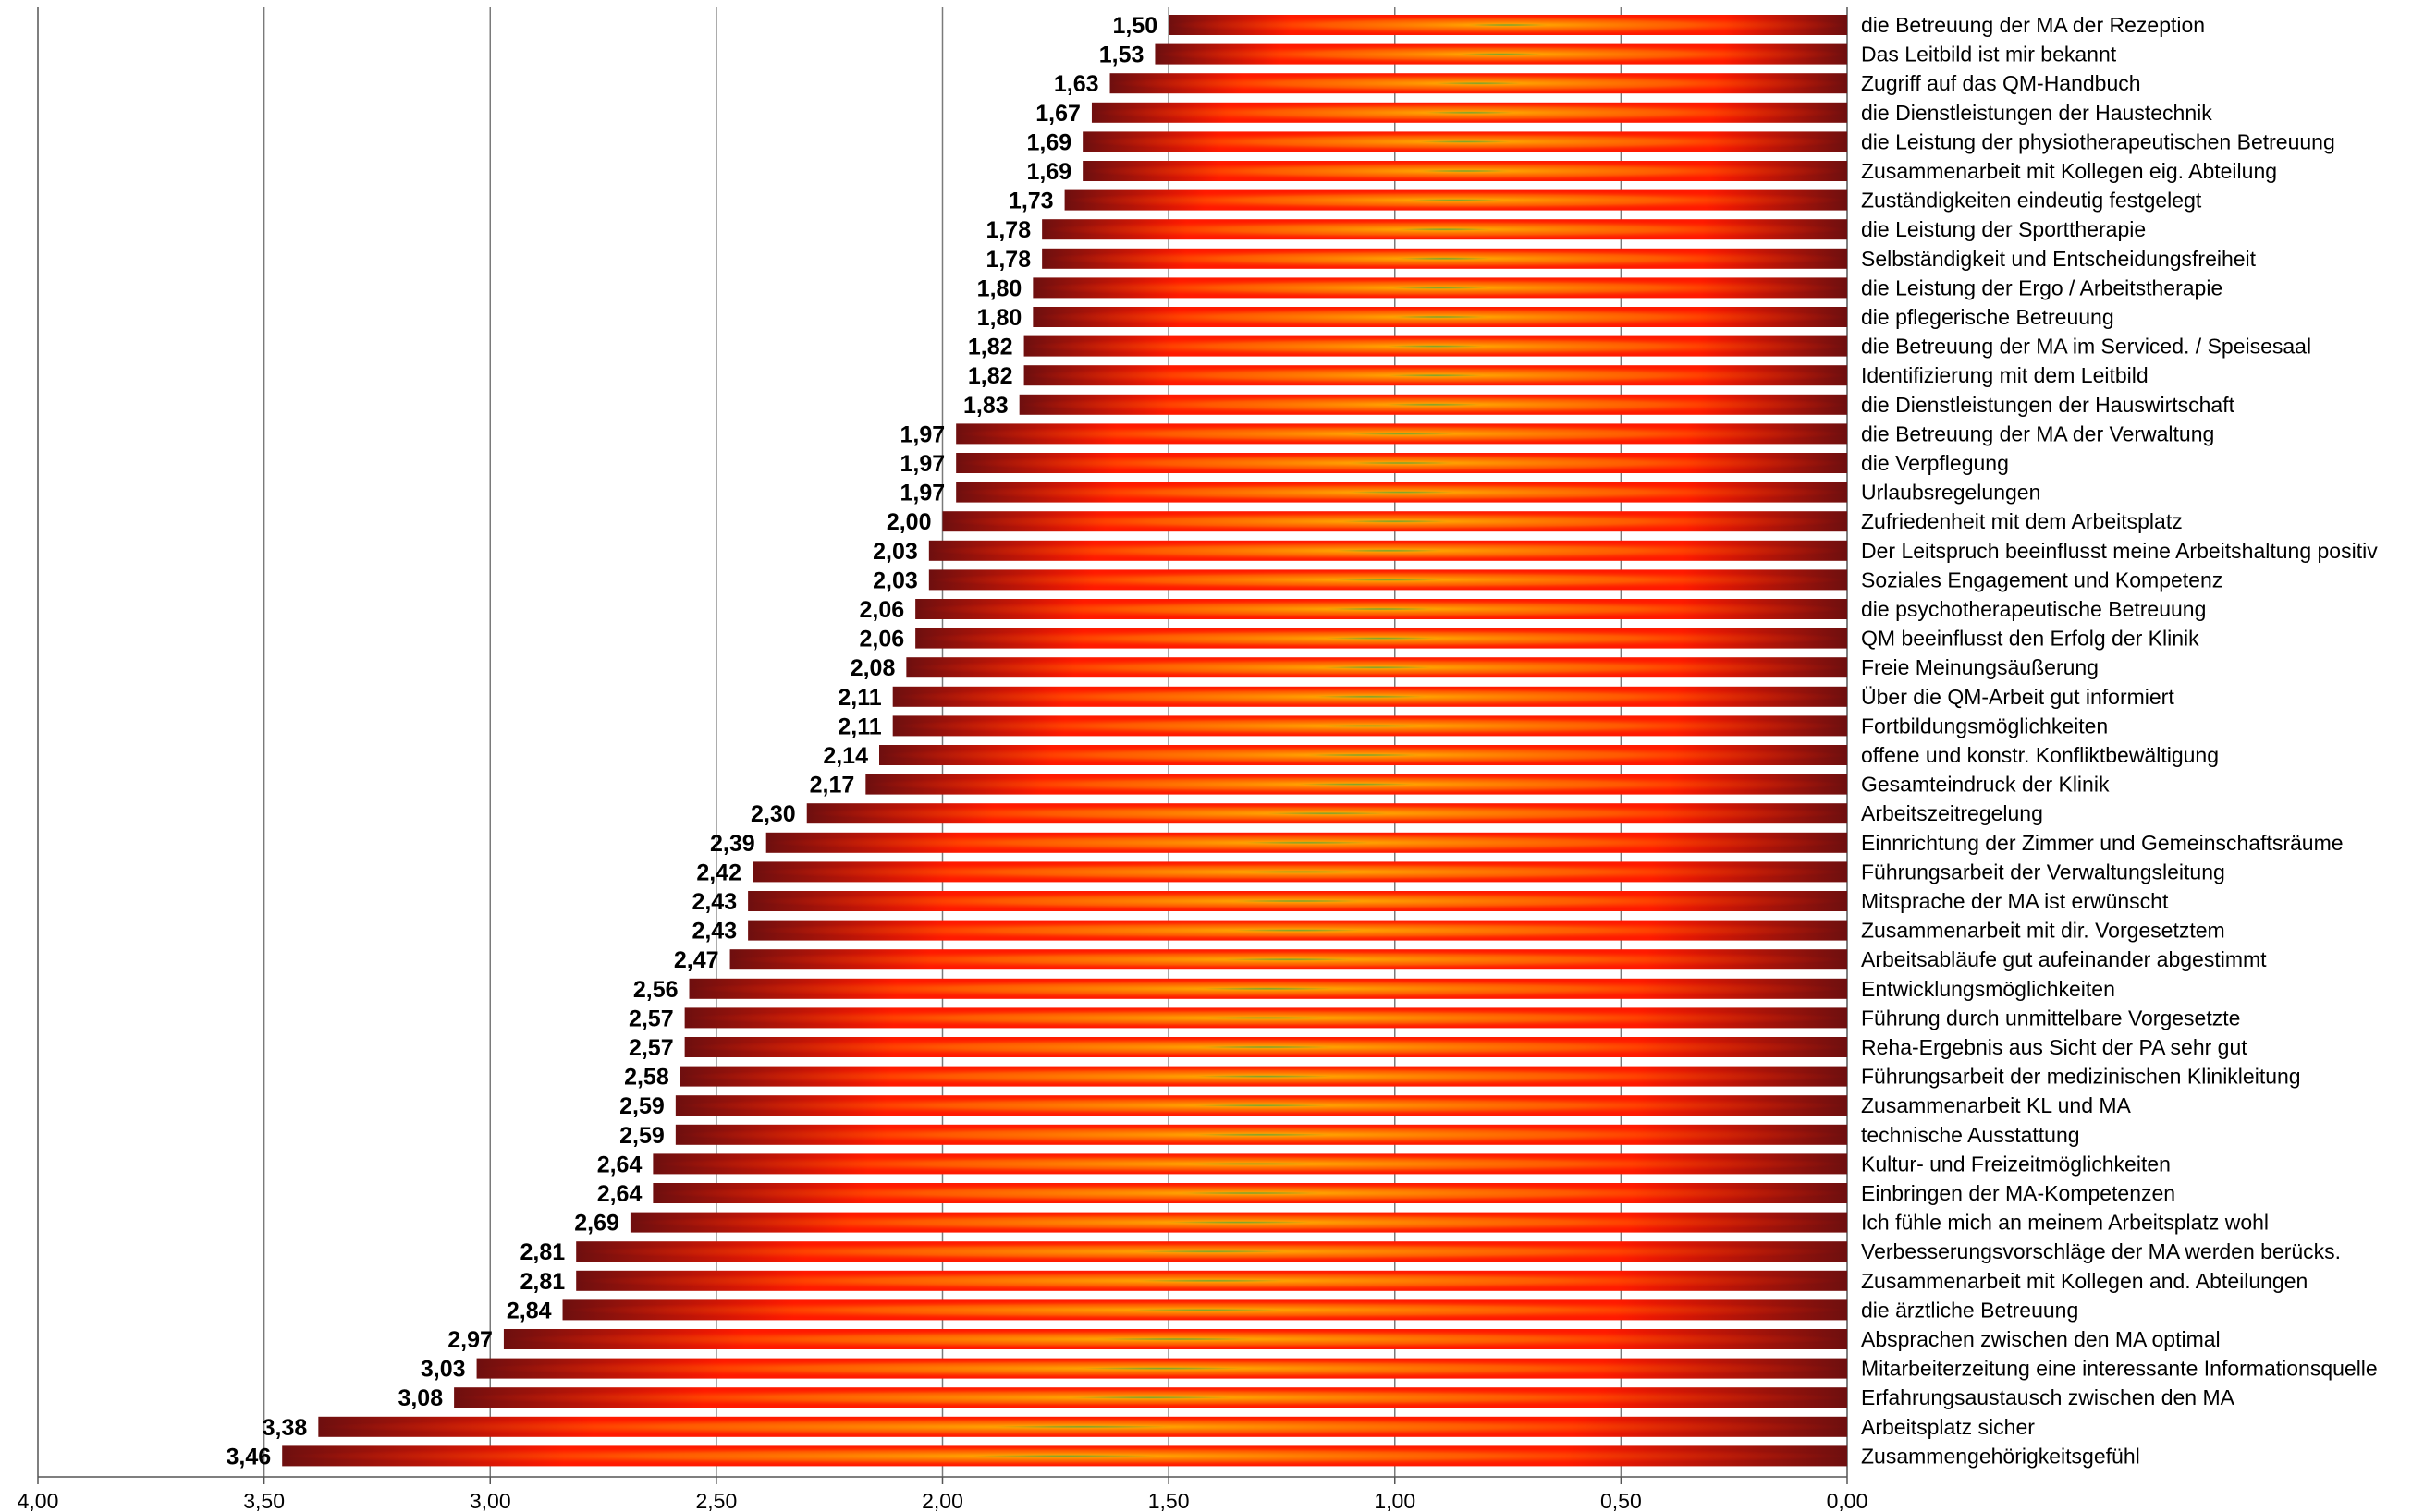  What do you see at coordinates (1395, 1501) in the screenshot?
I see `x-tick-label: 1,00` at bounding box center [1395, 1501].